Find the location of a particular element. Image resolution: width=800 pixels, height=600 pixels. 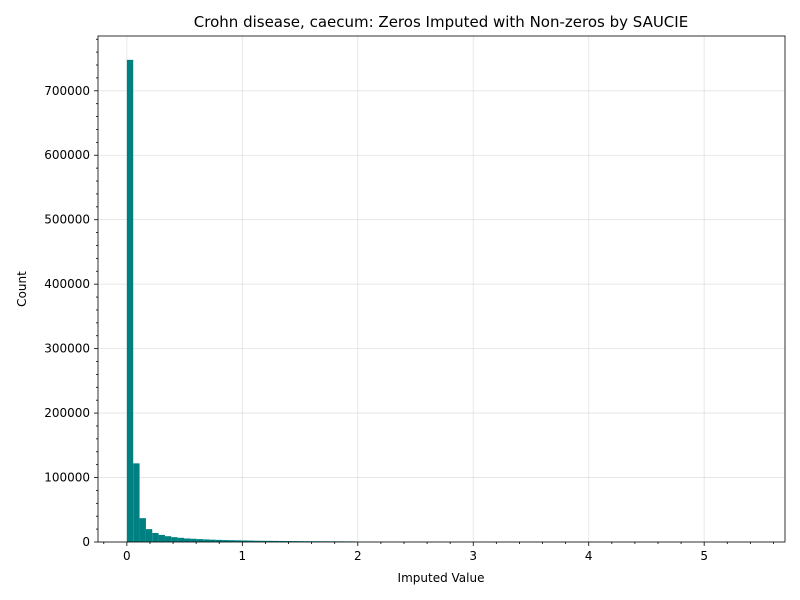

y-tick-label: 300000 is located at coordinates (67, 349).